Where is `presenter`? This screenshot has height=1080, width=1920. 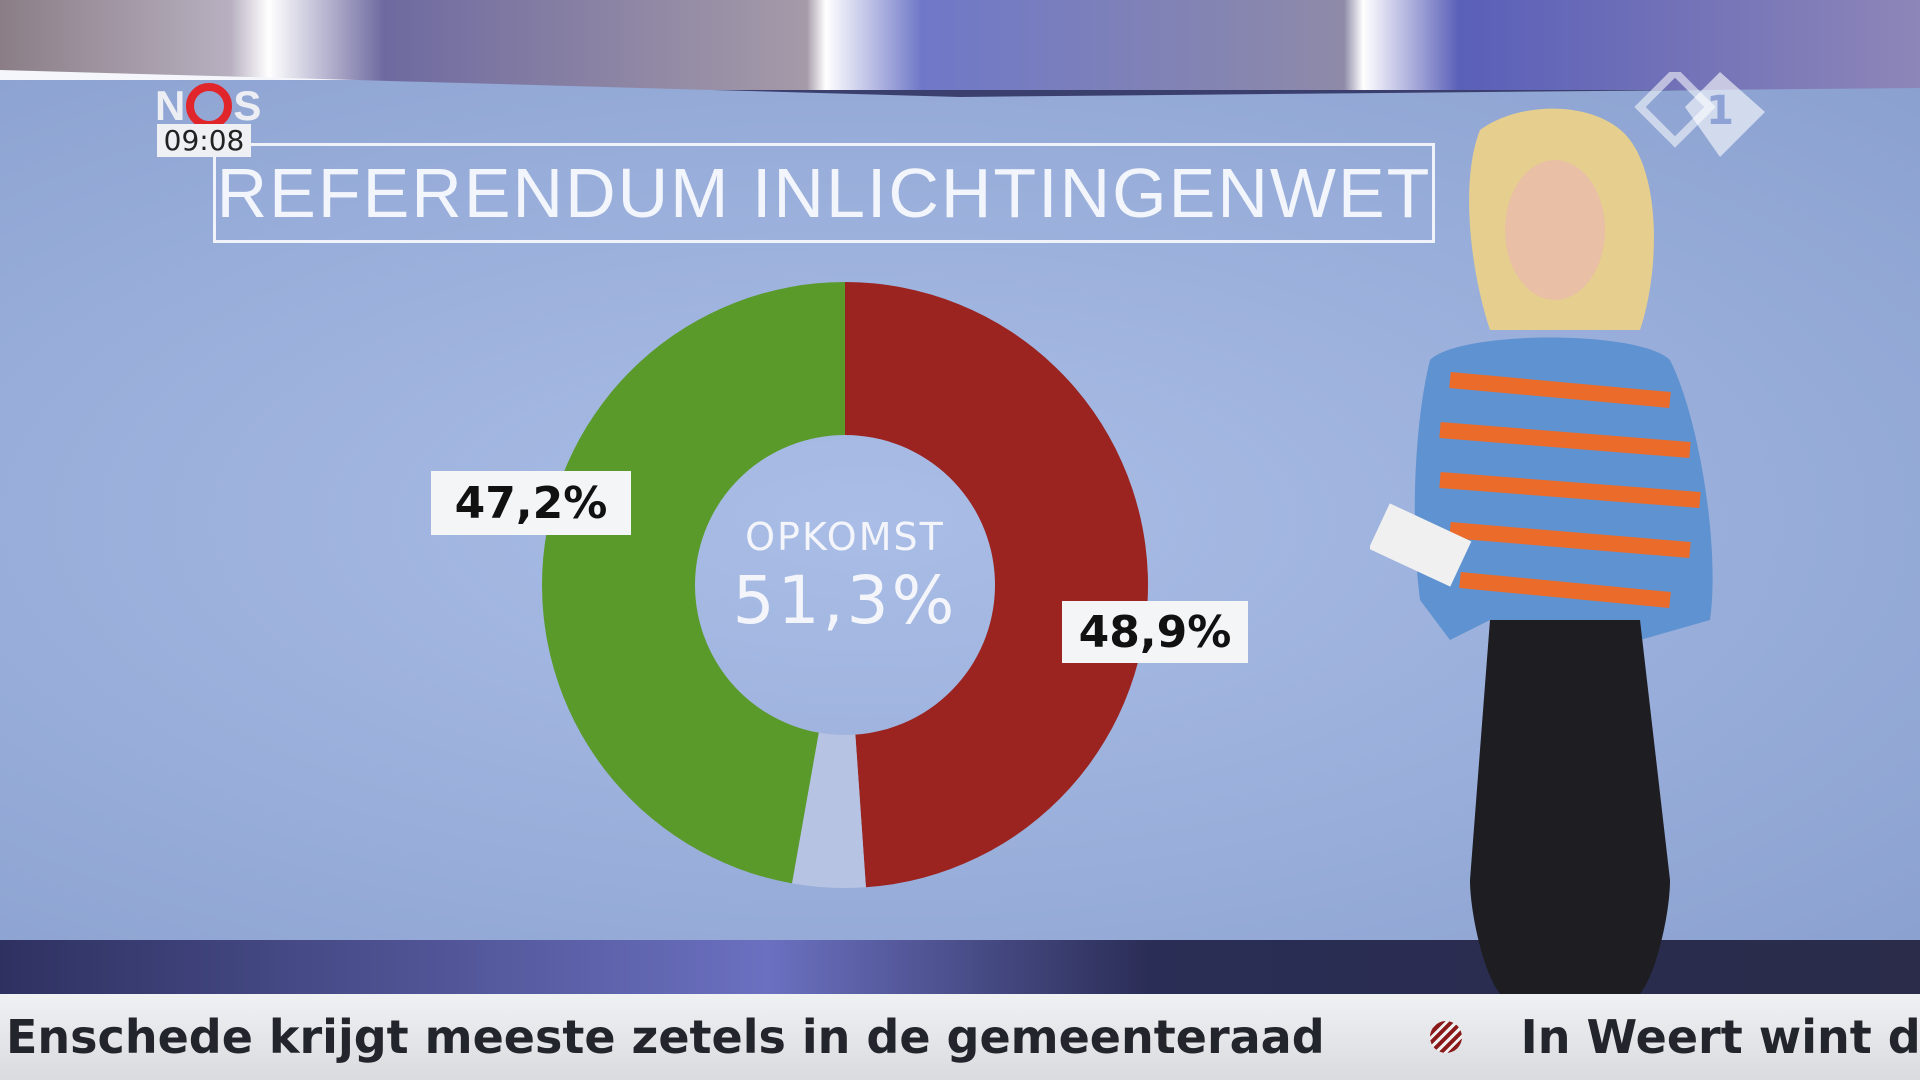 presenter is located at coordinates (1541, 554).